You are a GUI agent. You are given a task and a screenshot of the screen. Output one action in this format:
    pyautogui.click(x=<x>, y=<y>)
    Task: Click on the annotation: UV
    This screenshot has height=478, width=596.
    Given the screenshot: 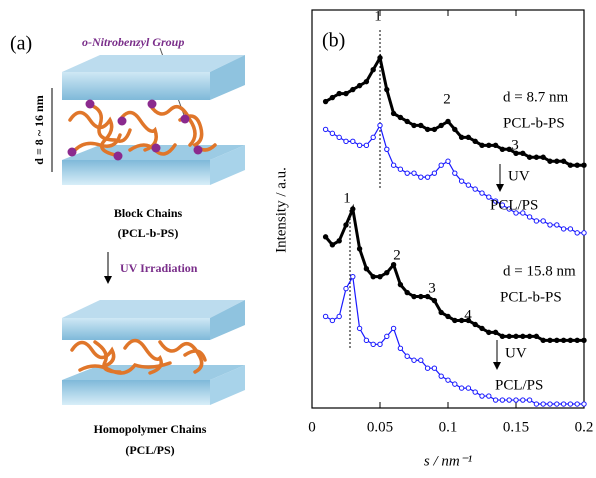 What is the action you would take?
    pyautogui.click(x=519, y=176)
    